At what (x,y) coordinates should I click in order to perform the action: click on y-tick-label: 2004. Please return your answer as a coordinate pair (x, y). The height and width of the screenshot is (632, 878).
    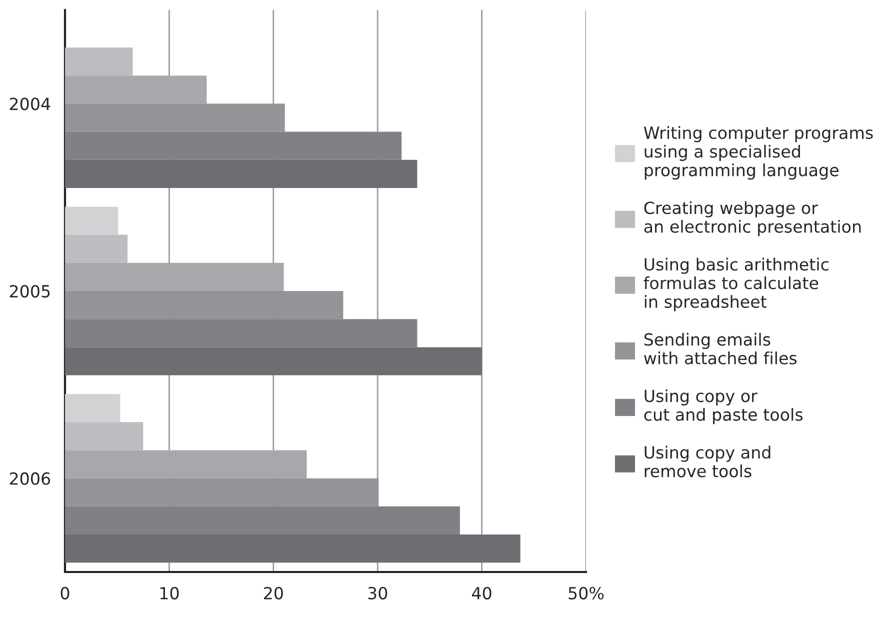
    Looking at the image, I should click on (30, 104).